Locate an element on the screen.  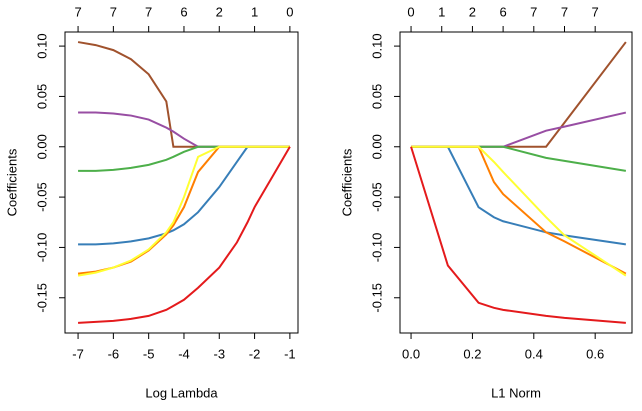
x-axis-label: Log Lambda is located at coordinates (181, 392).